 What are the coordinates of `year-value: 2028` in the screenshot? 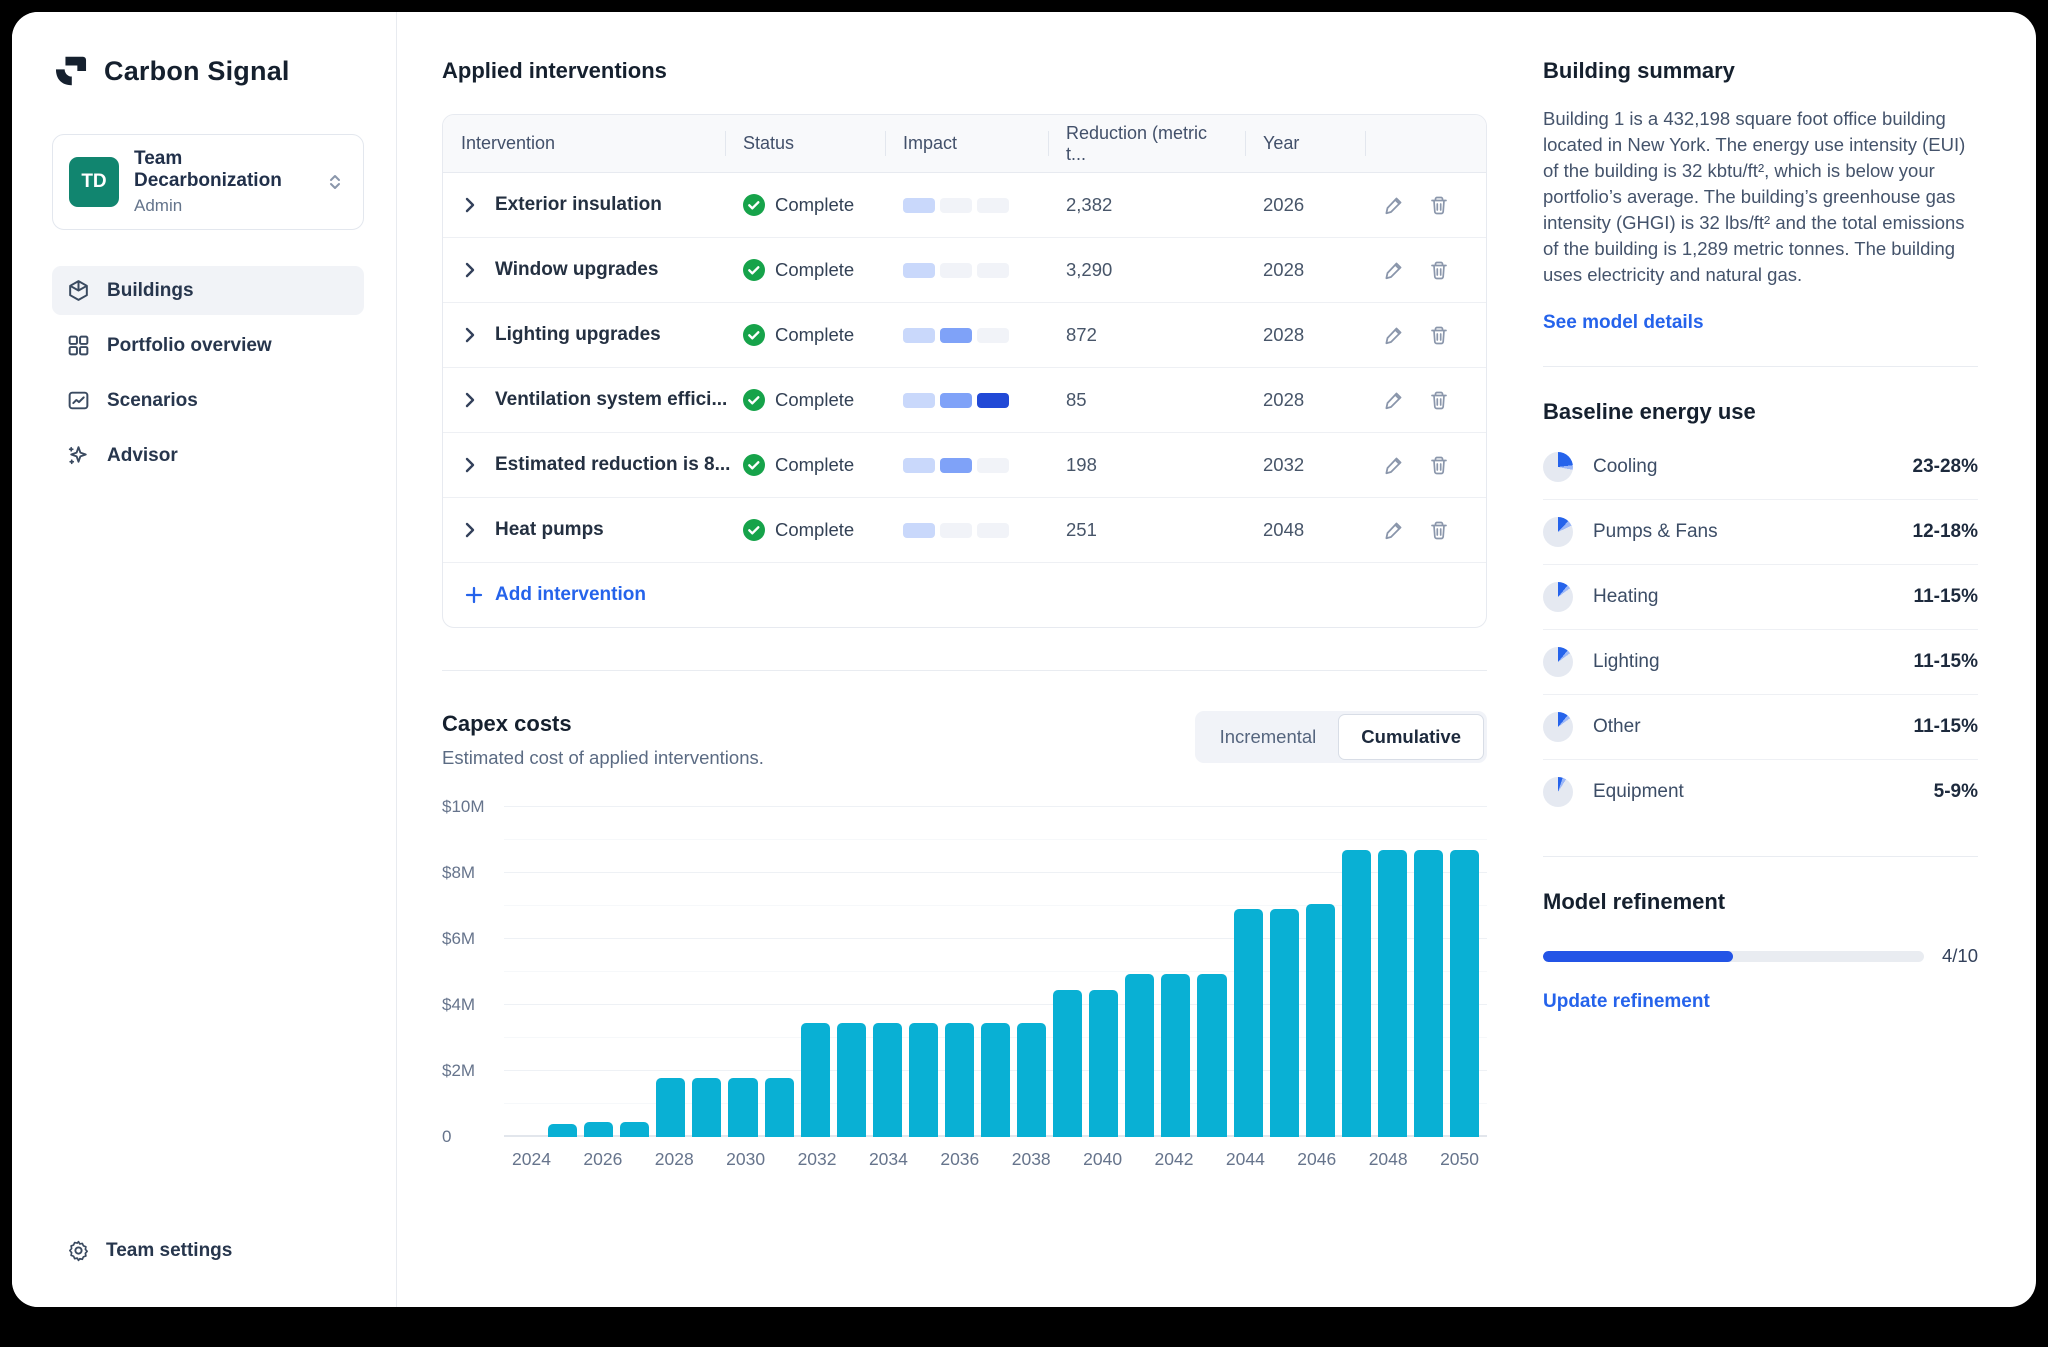 It's located at (1284, 269).